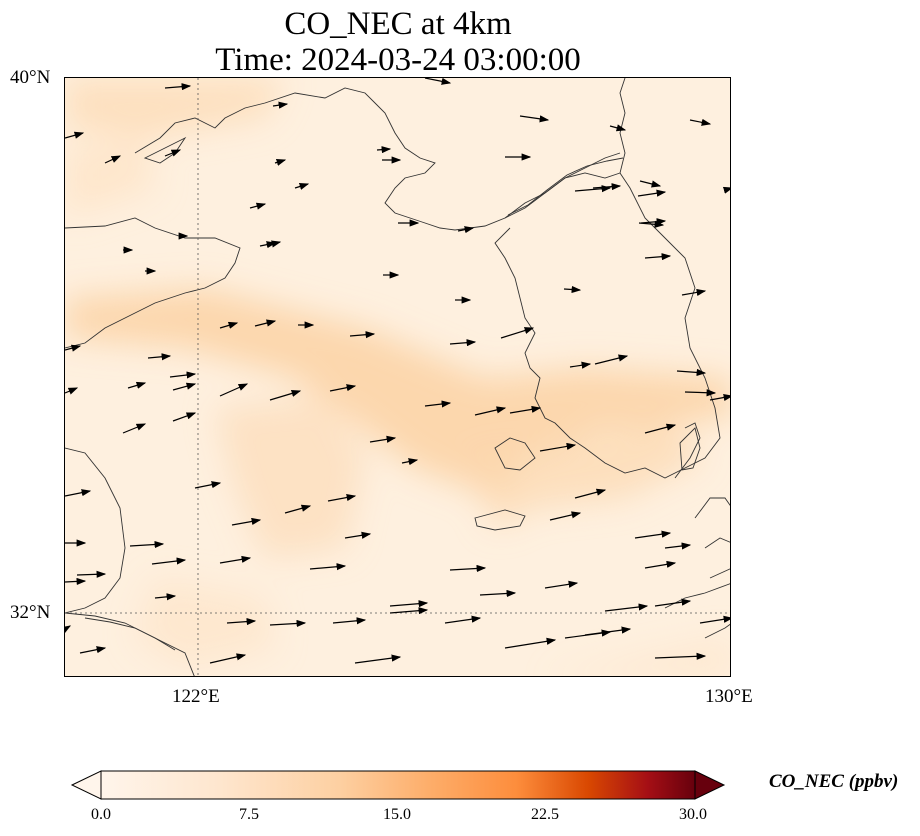 Image resolution: width=920 pixels, height=836 pixels. What do you see at coordinates (397, 814) in the screenshot?
I see `colorbar-tick-2: 15.0` at bounding box center [397, 814].